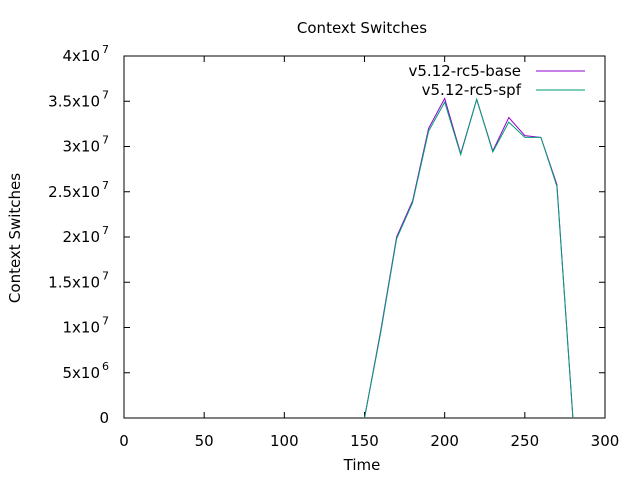 The width and height of the screenshot is (640, 480). What do you see at coordinates (472, 90) in the screenshot?
I see `legend-label-spf: v5.12-rc5-spf` at bounding box center [472, 90].